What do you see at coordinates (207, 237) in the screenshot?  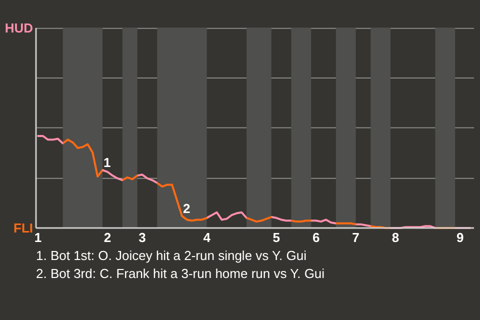 I see `x-tick-label: 4` at bounding box center [207, 237].